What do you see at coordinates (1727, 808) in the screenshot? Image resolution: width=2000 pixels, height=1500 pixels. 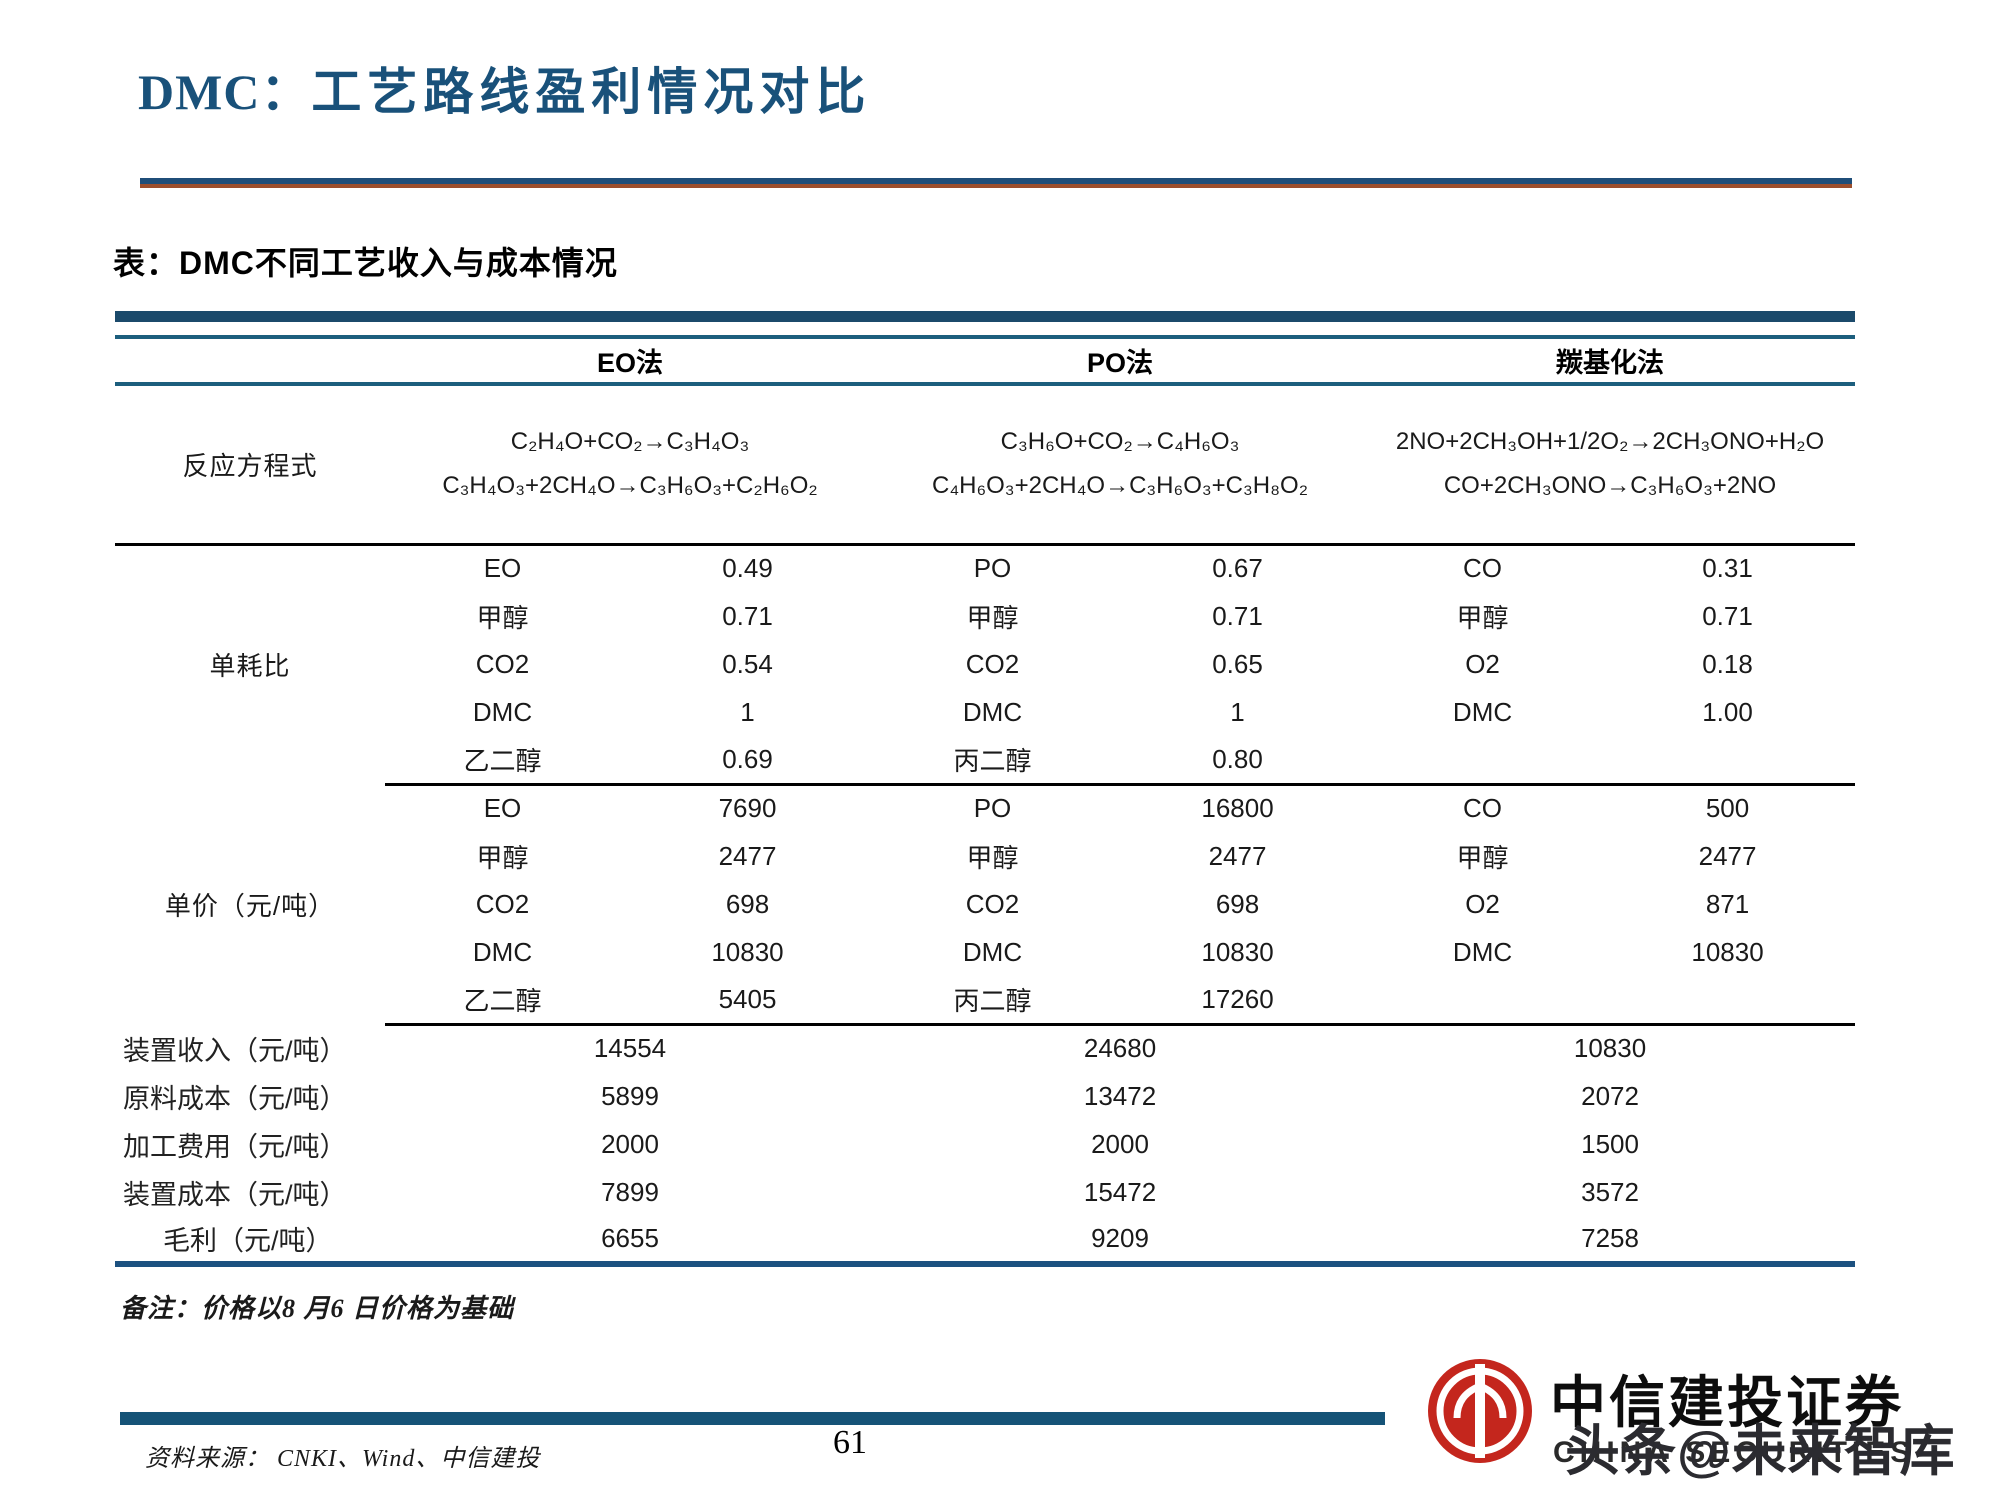 I see `cell-value: 500` at bounding box center [1727, 808].